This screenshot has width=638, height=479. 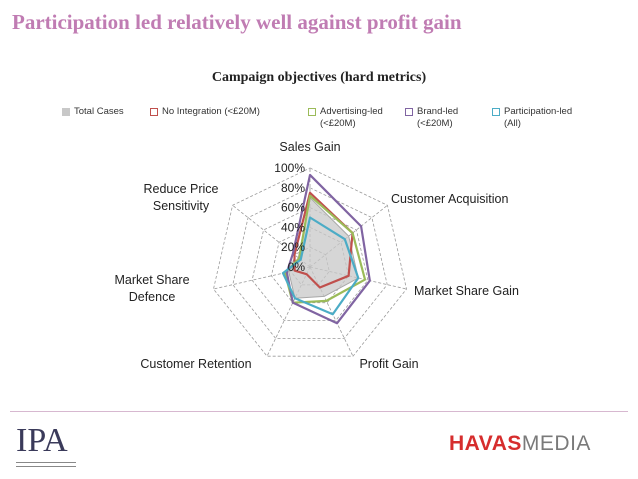 I want to click on legend-item: Participation-led (All), so click(x=532, y=118).